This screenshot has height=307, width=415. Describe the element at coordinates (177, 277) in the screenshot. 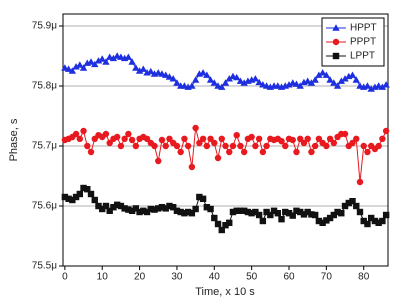

I see `x-tick-label: 30` at that location.